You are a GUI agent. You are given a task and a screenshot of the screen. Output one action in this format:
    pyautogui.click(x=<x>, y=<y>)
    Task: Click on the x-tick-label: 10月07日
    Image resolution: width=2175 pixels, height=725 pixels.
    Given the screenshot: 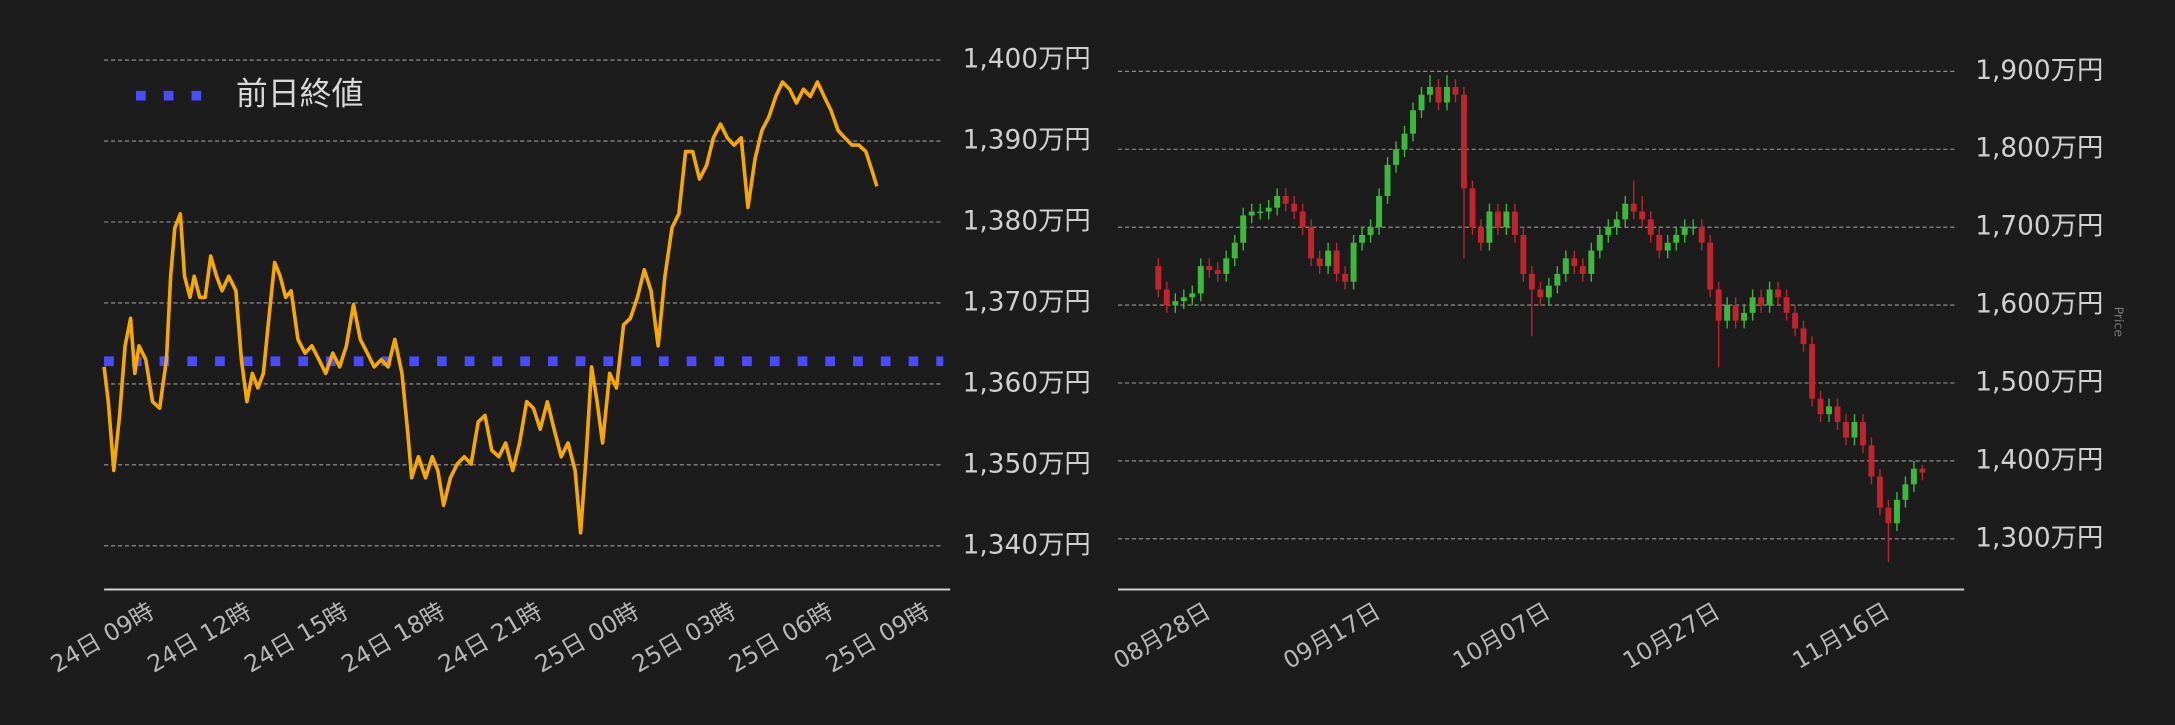 What is the action you would take?
    pyautogui.click(x=1501, y=636)
    